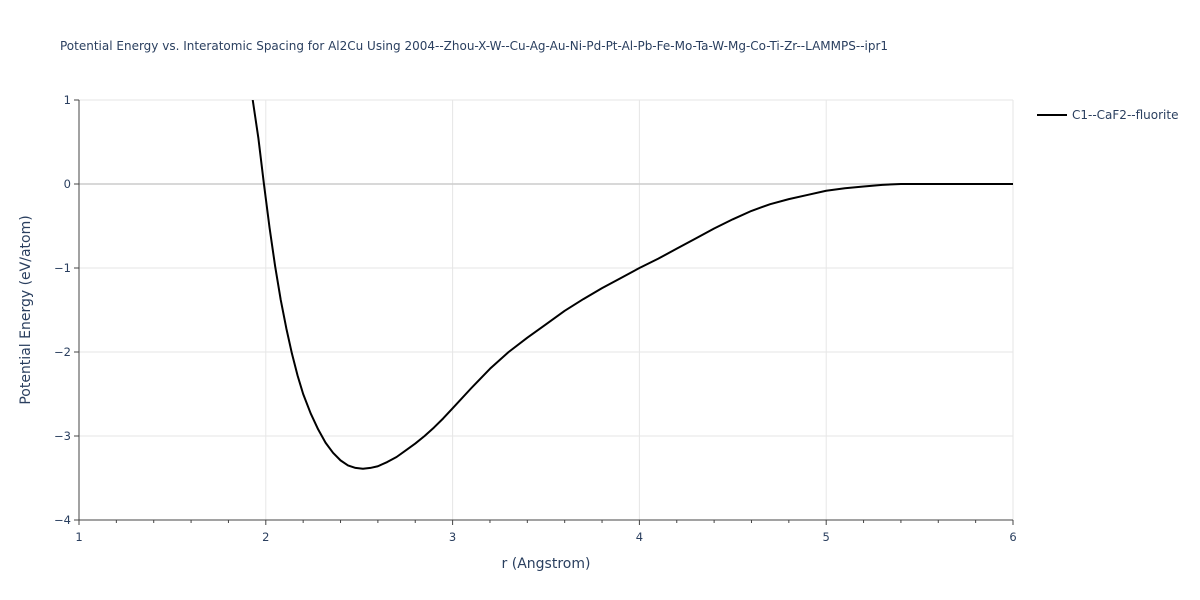 The image size is (1200, 600). Describe the element at coordinates (265, 537) in the screenshot. I see `x-tick-label: 2` at that location.